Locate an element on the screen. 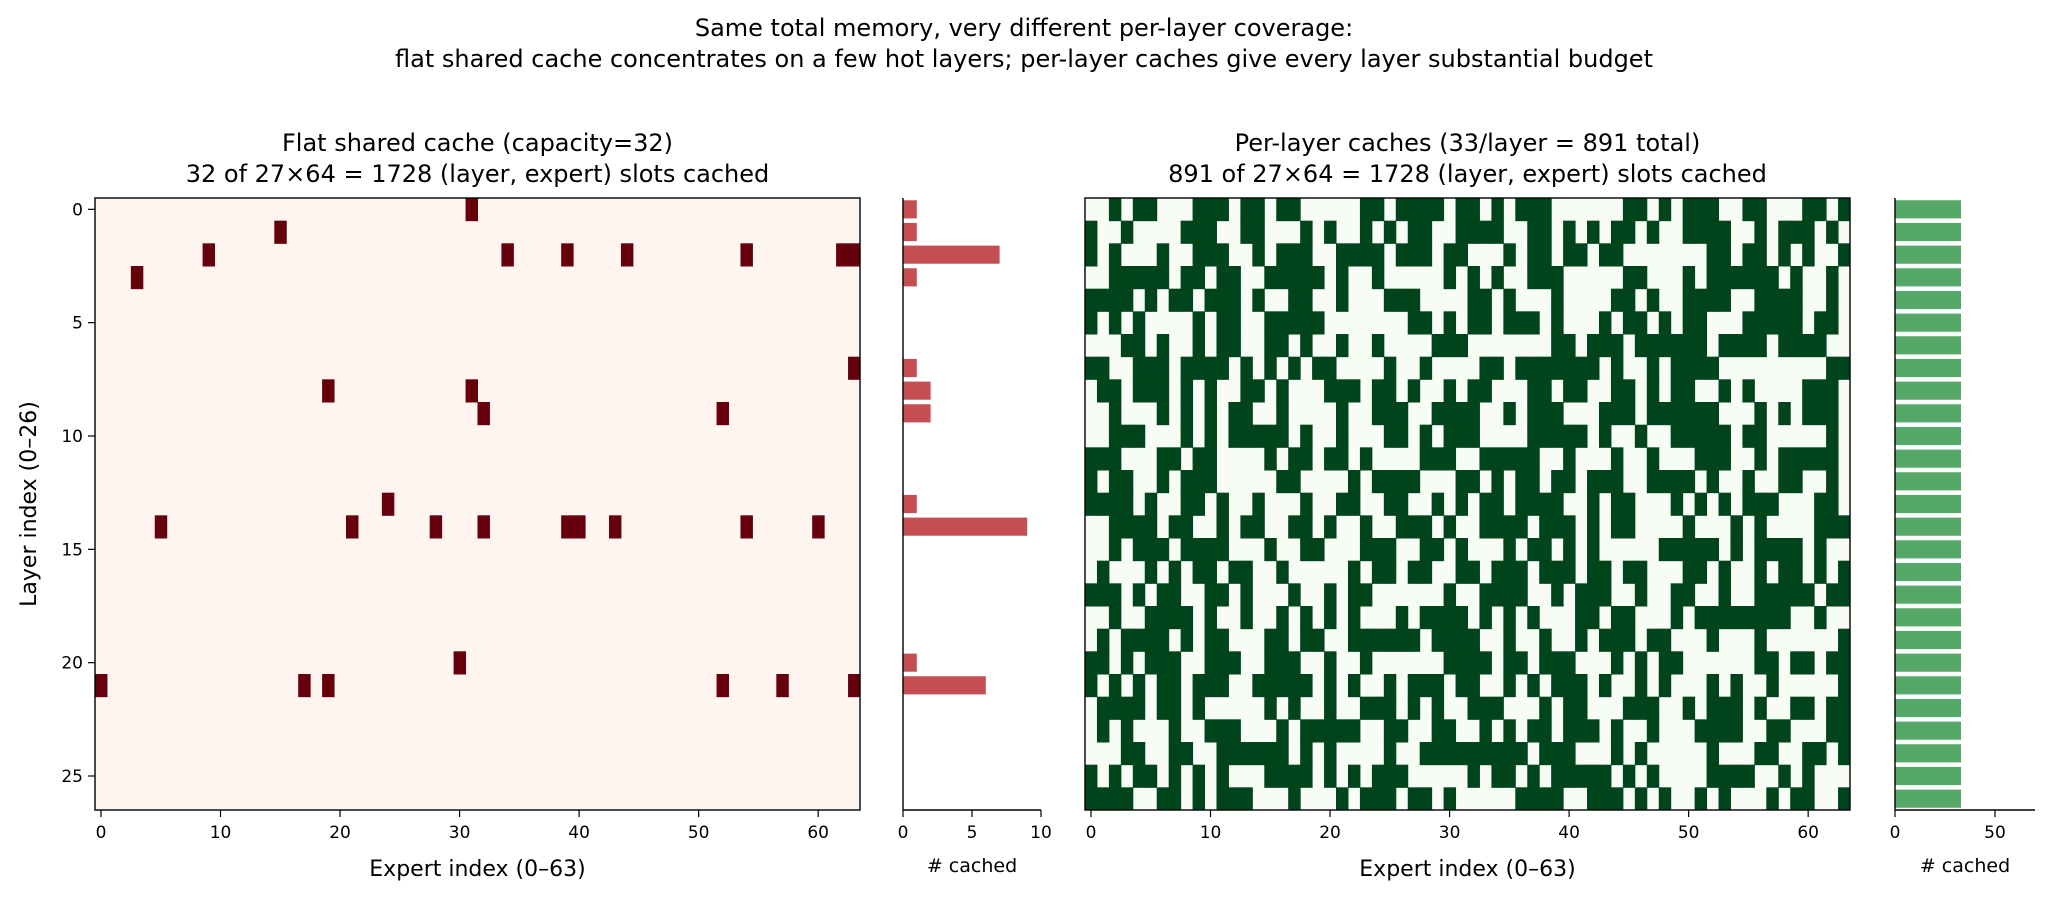 Image resolution: width=2048 pixels, height=898 pixels. flat-heatmap-xtick-label: 20 is located at coordinates (340, 833).